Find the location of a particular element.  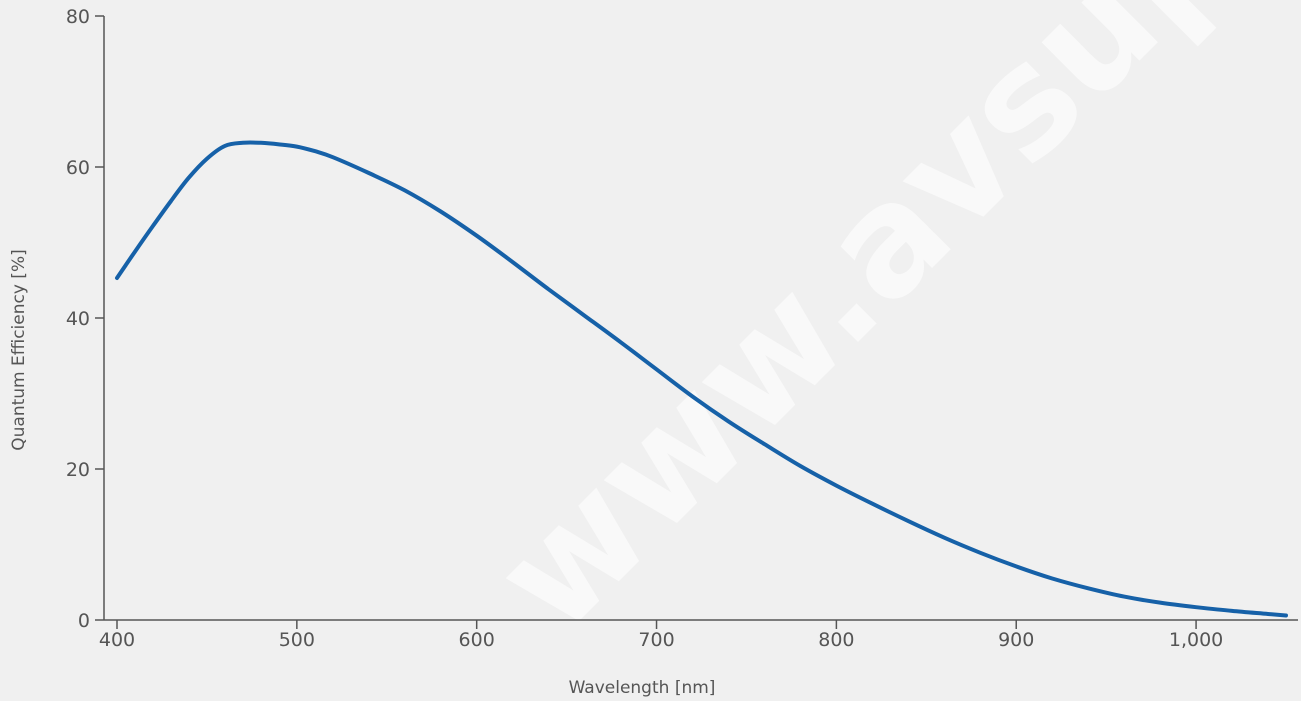

x-axis-label: Wavelength [nm] is located at coordinates (642, 688).